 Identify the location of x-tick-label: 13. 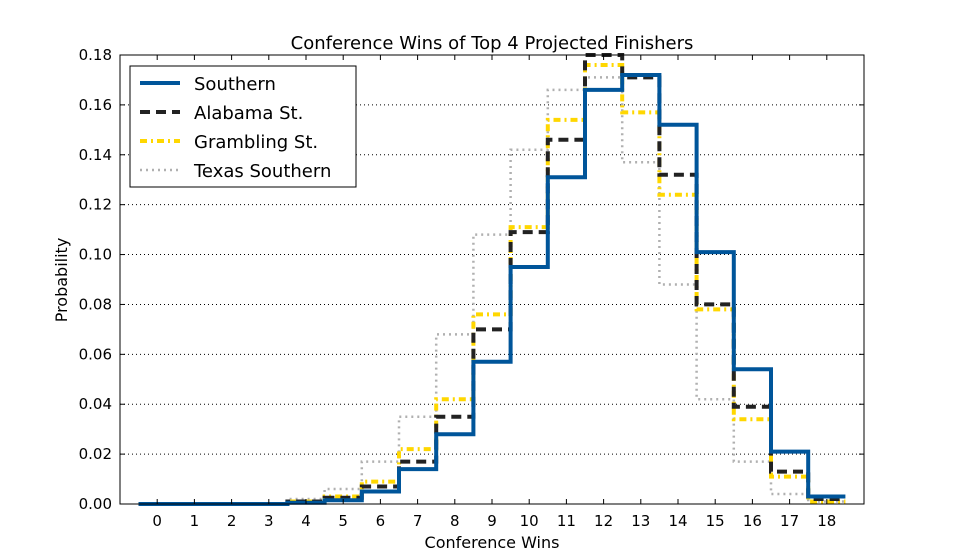
(640, 521).